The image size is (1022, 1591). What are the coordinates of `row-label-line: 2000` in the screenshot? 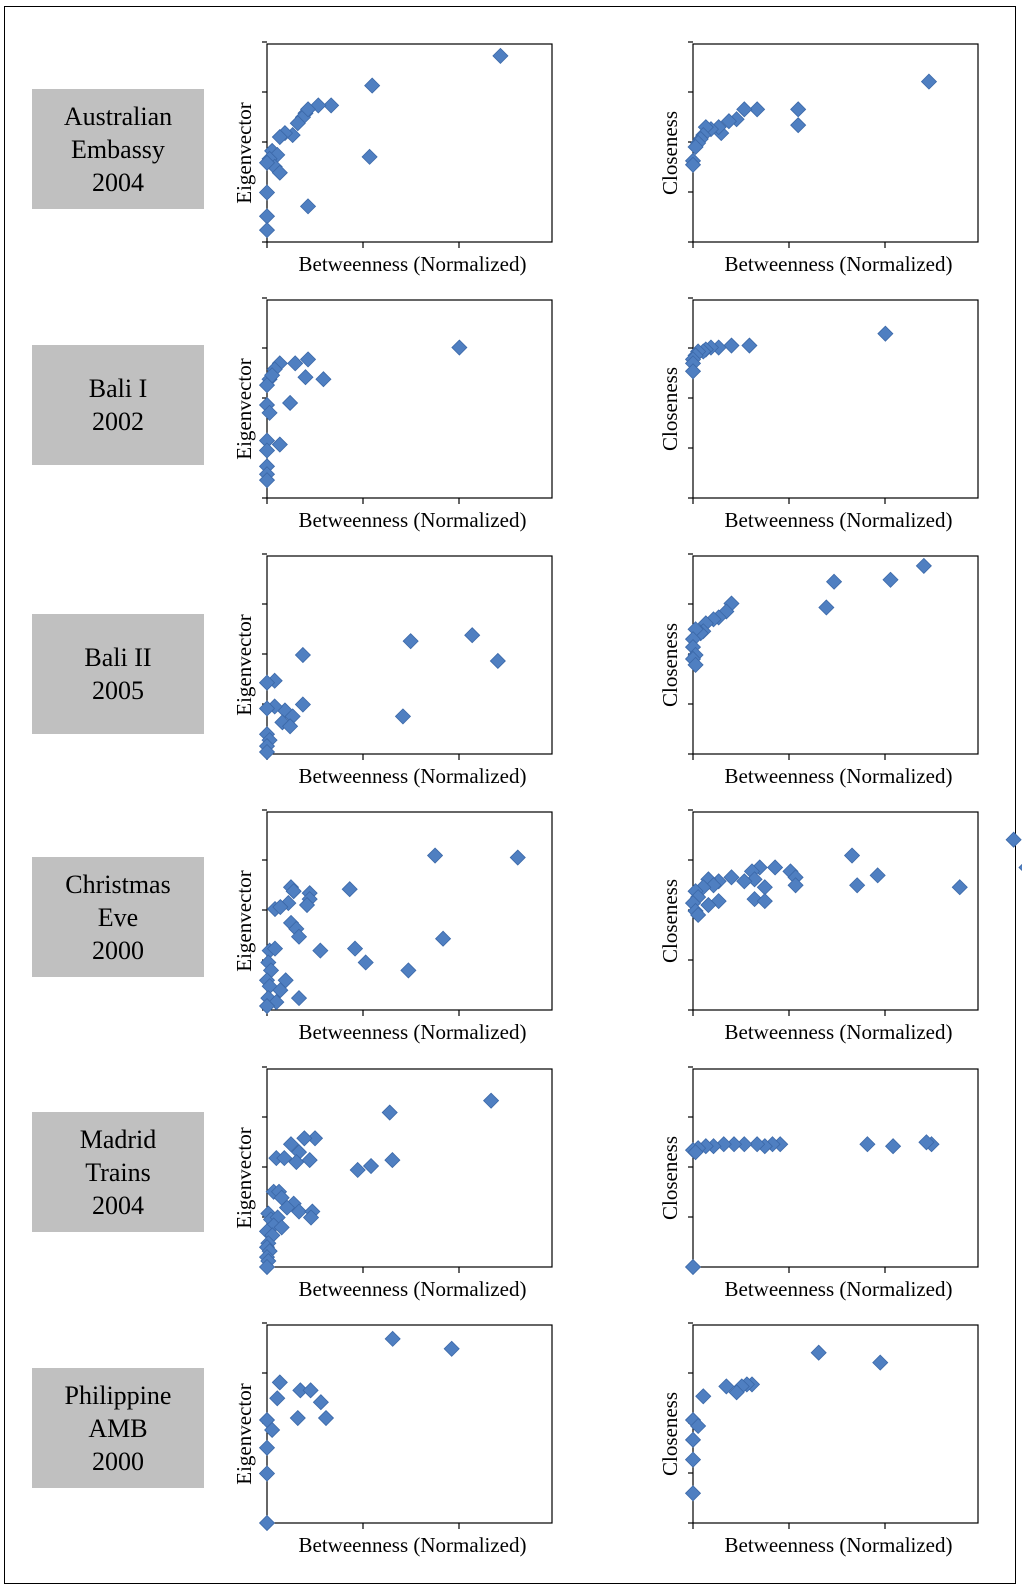 It's located at (118, 1461).